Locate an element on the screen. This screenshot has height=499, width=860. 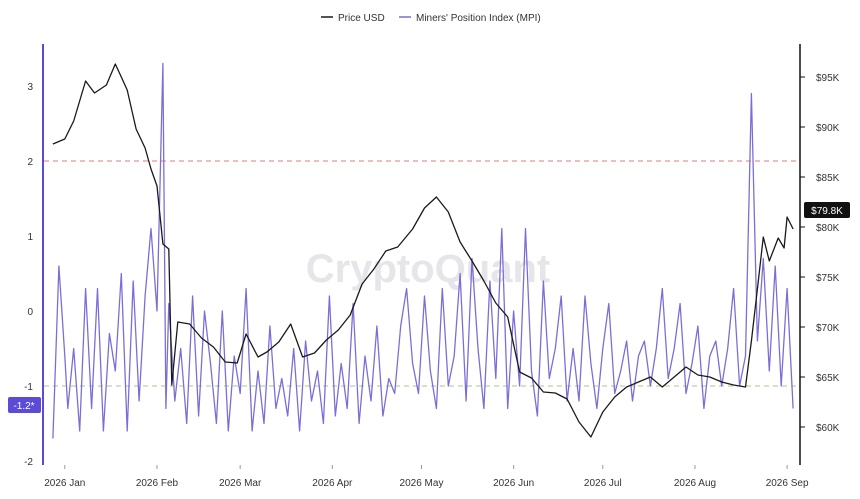
legend-price-label: Price USD is located at coordinates (361, 18).